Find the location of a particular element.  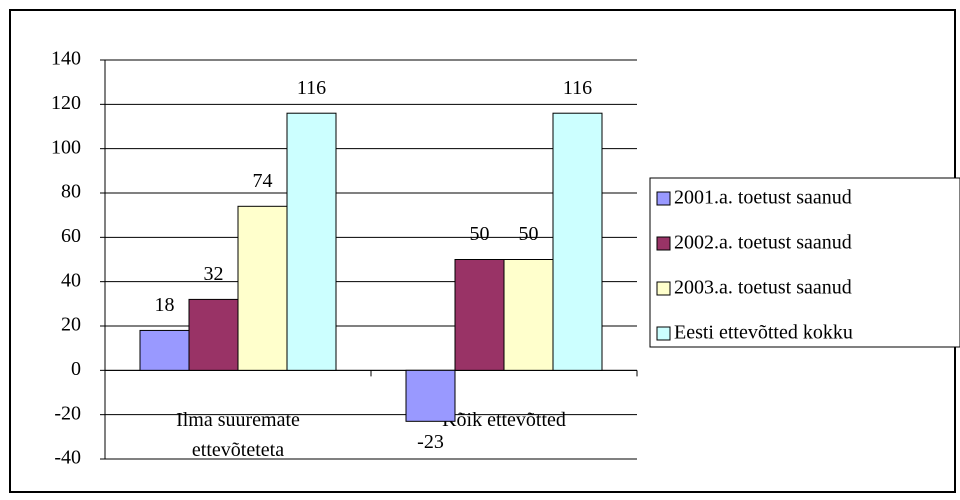

legend-label: 2003.a. toetust saanud is located at coordinates (763, 288).